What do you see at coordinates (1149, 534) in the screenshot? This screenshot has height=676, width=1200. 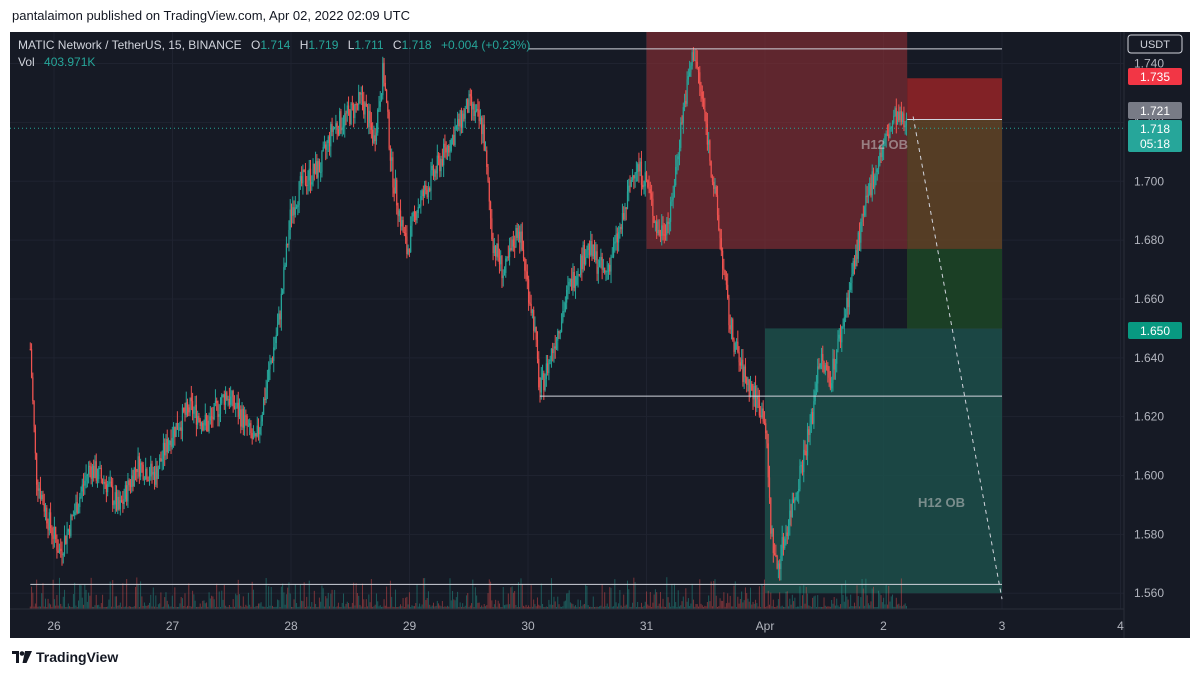 I see `price-tick-8: 1.580` at bounding box center [1149, 534].